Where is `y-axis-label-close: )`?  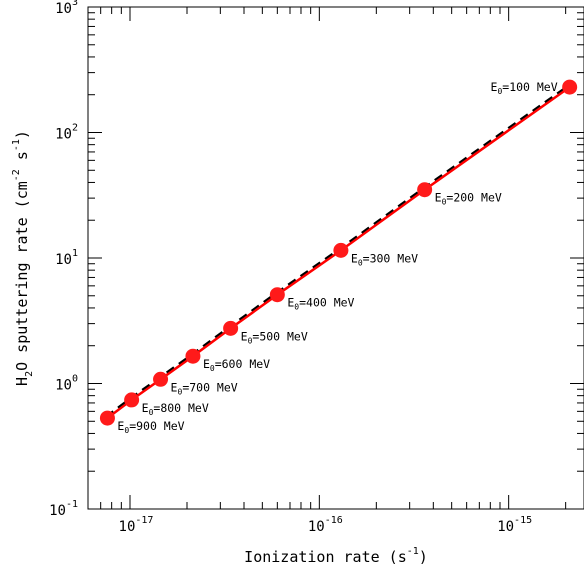
y-axis-label-close: ) is located at coordinates (22, 134).